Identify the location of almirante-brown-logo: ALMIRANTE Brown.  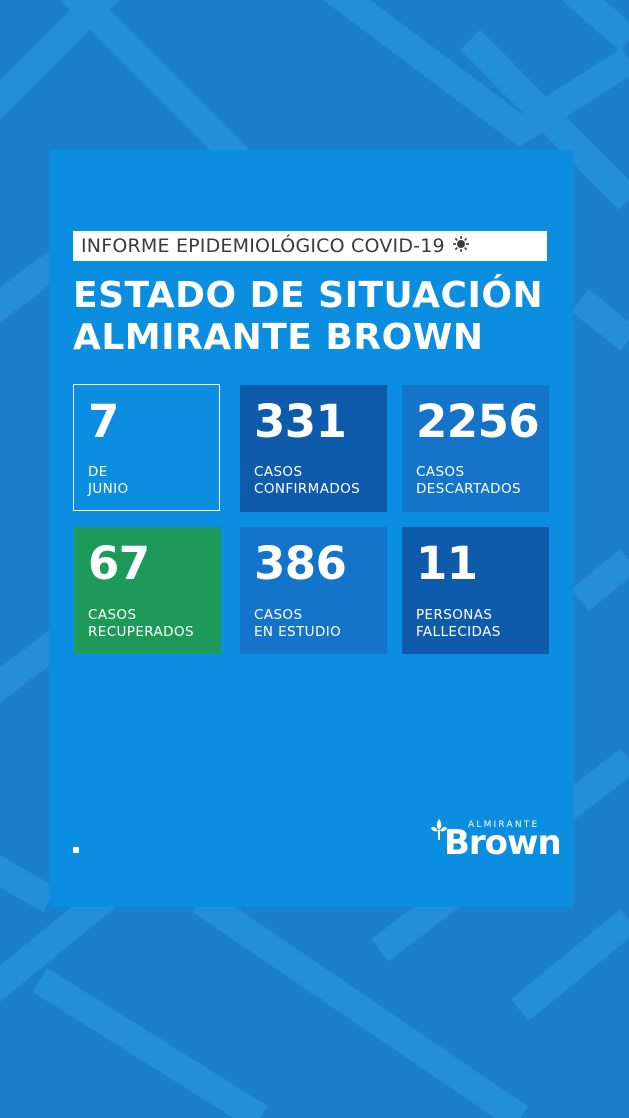
(496, 840).